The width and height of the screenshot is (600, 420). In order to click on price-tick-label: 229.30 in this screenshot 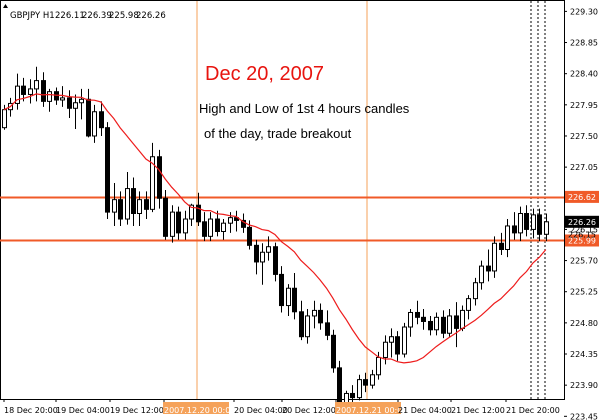, I will do `click(584, 11)`.